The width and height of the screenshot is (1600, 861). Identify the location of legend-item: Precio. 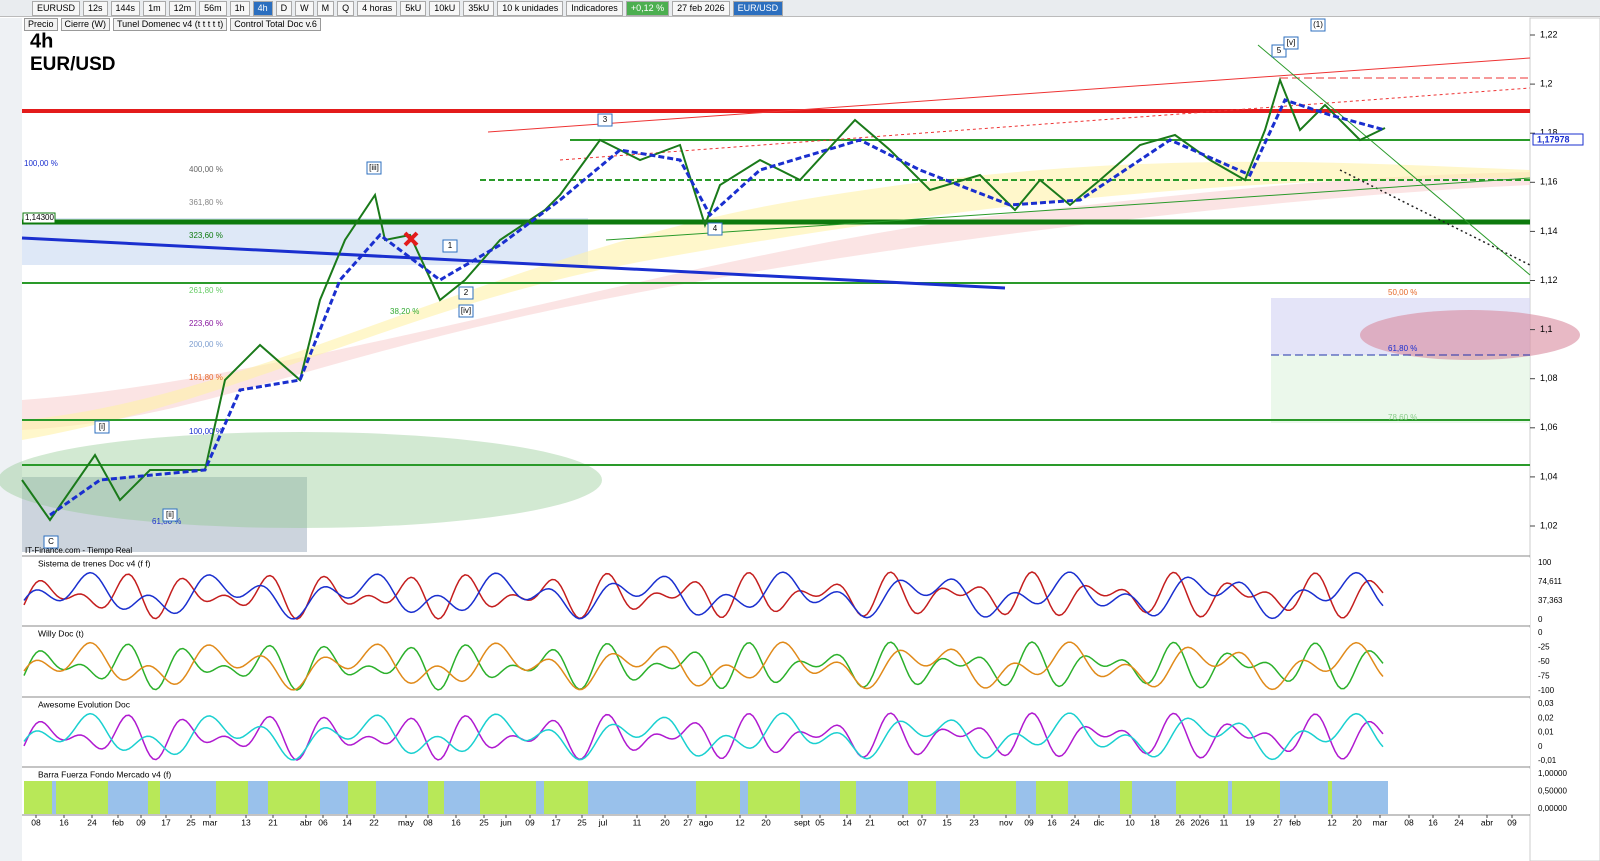
(41, 24).